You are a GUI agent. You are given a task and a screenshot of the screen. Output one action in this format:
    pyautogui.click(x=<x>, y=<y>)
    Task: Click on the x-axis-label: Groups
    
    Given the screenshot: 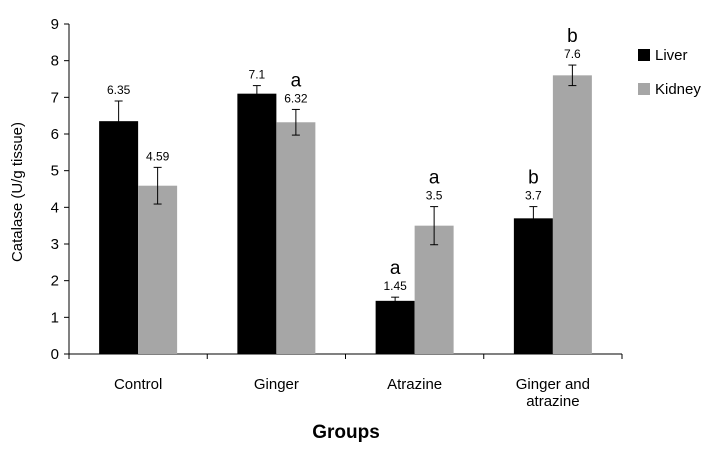 What is the action you would take?
    pyautogui.click(x=346, y=432)
    